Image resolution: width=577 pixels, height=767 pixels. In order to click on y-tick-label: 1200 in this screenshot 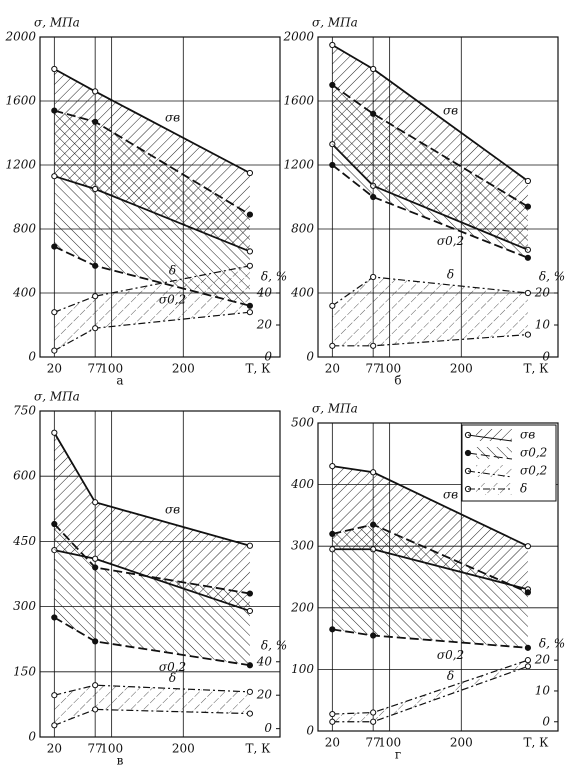, I will do `click(298, 165)`.